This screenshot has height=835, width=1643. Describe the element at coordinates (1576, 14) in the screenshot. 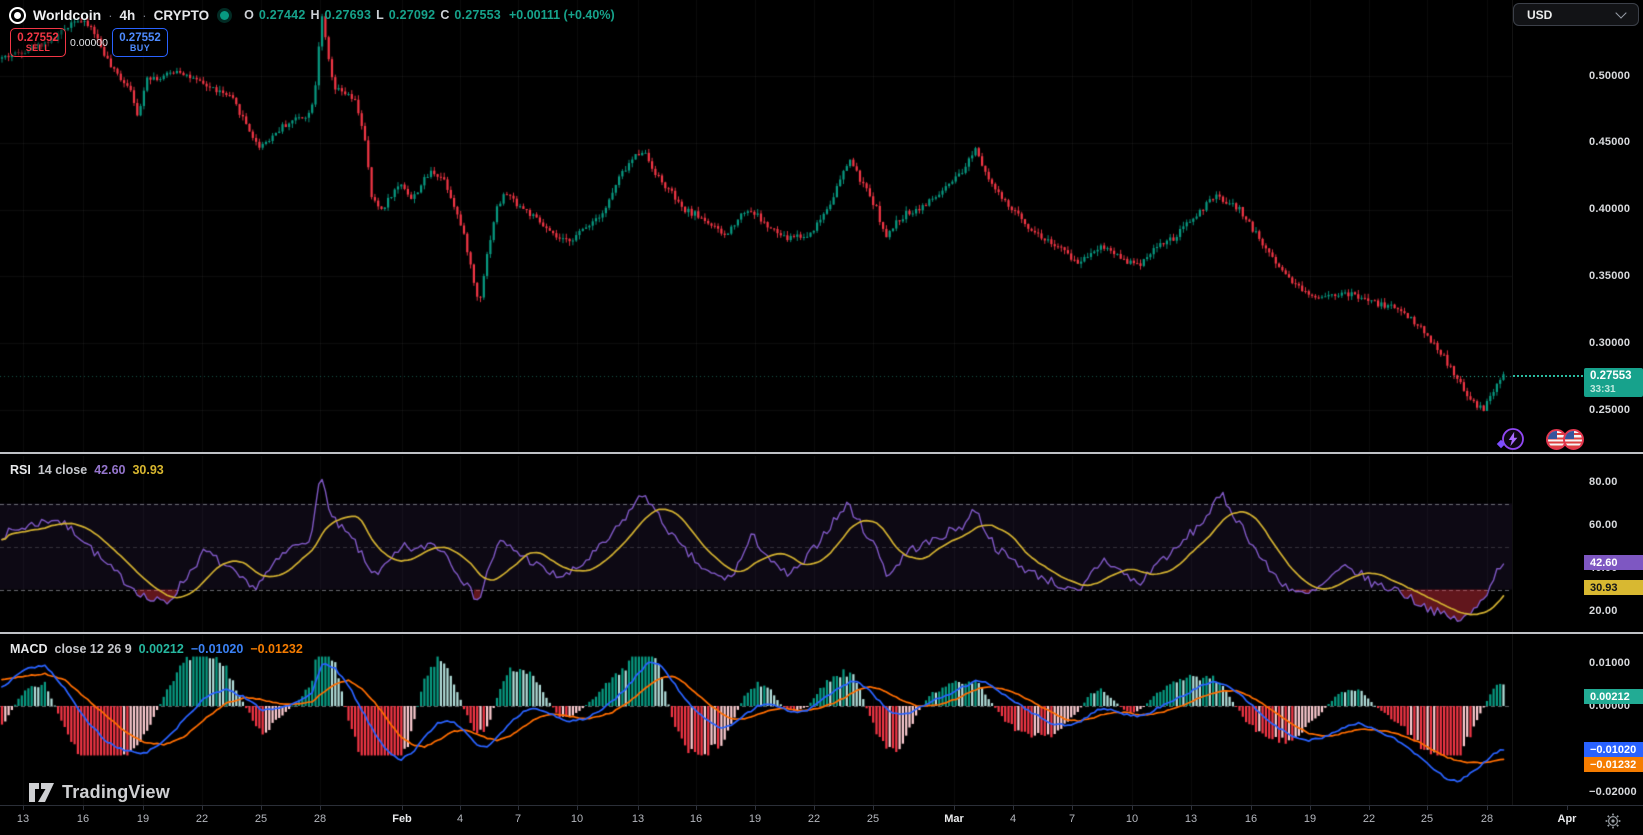

I see `currency-dropdown: USD` at that location.